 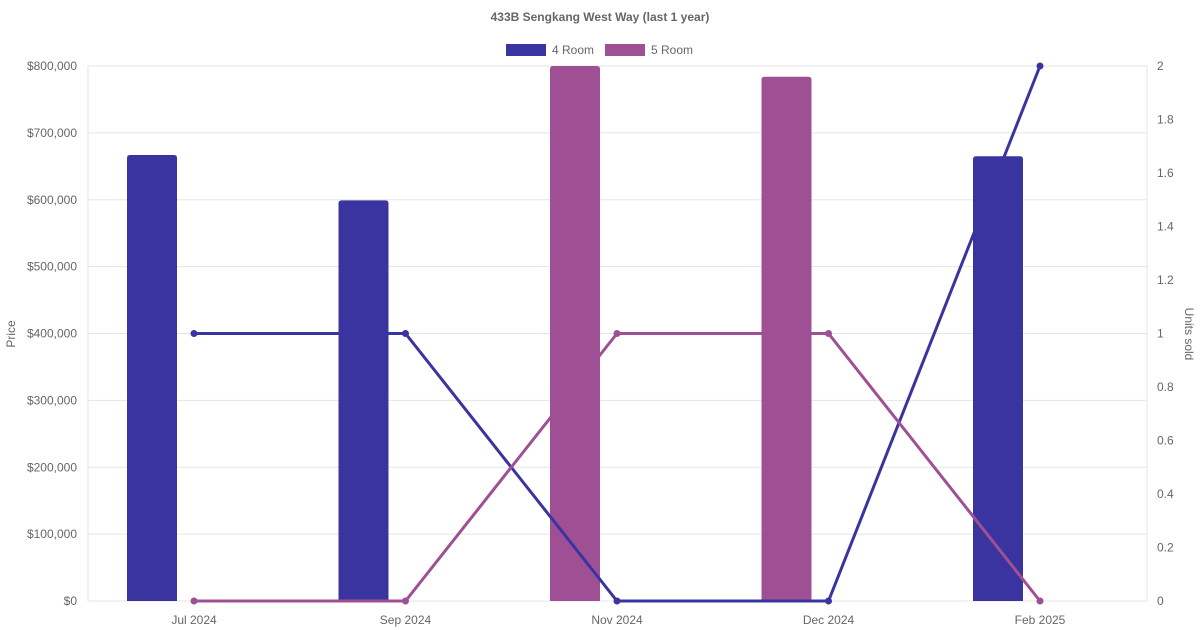 What do you see at coordinates (1165, 120) in the screenshot?
I see `y2-tick-label: 1.8` at bounding box center [1165, 120].